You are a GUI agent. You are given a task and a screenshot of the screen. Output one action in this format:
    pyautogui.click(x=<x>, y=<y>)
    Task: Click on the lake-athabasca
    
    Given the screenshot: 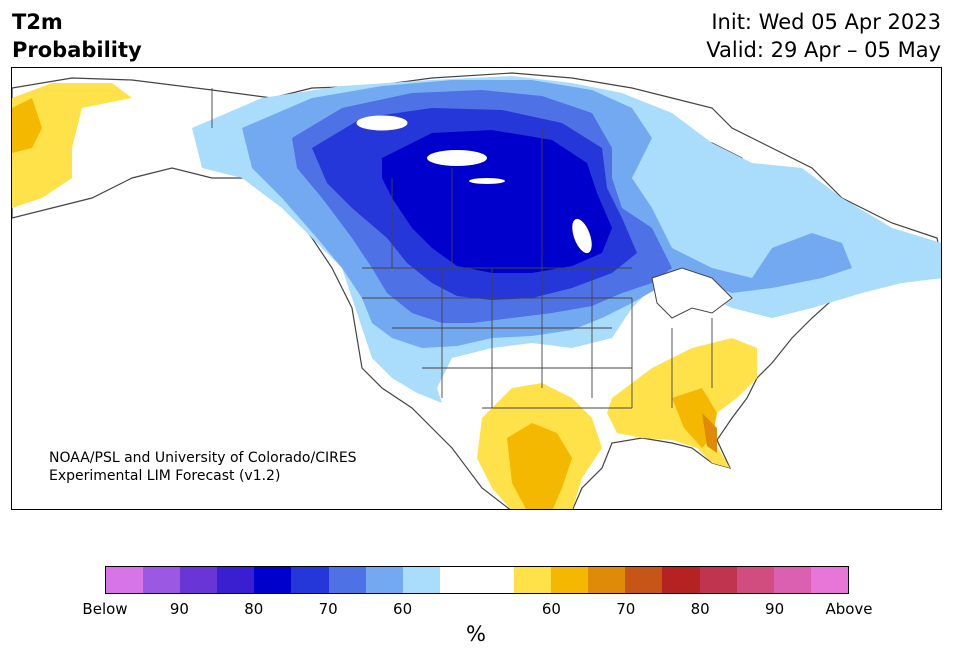 What is the action you would take?
    pyautogui.click(x=487, y=181)
    